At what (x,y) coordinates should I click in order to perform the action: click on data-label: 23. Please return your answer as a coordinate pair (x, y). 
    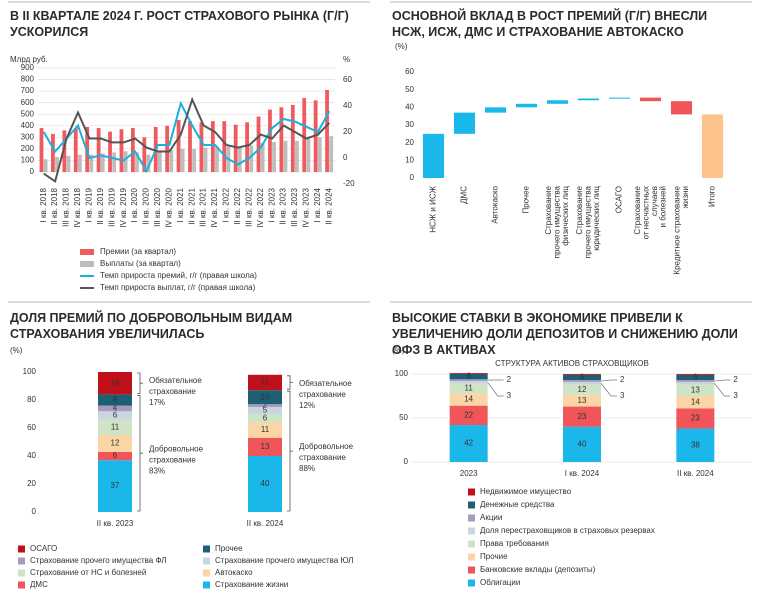
    Looking at the image, I should click on (695, 418).